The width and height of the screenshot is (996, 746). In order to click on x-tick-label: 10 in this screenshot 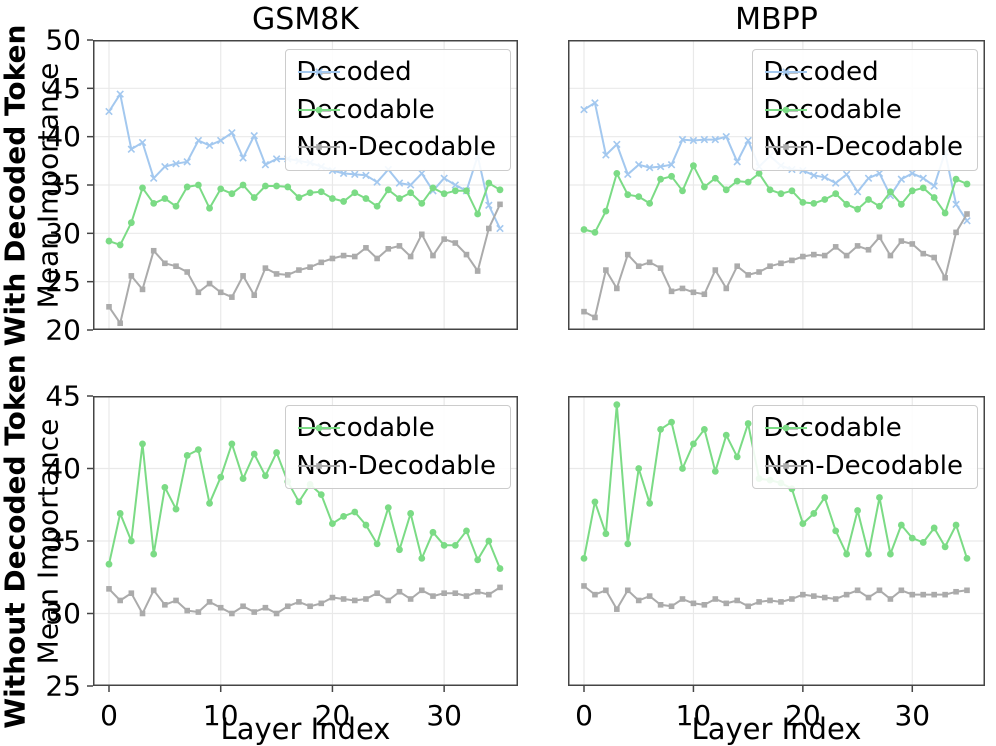, I will do `click(694, 715)`.